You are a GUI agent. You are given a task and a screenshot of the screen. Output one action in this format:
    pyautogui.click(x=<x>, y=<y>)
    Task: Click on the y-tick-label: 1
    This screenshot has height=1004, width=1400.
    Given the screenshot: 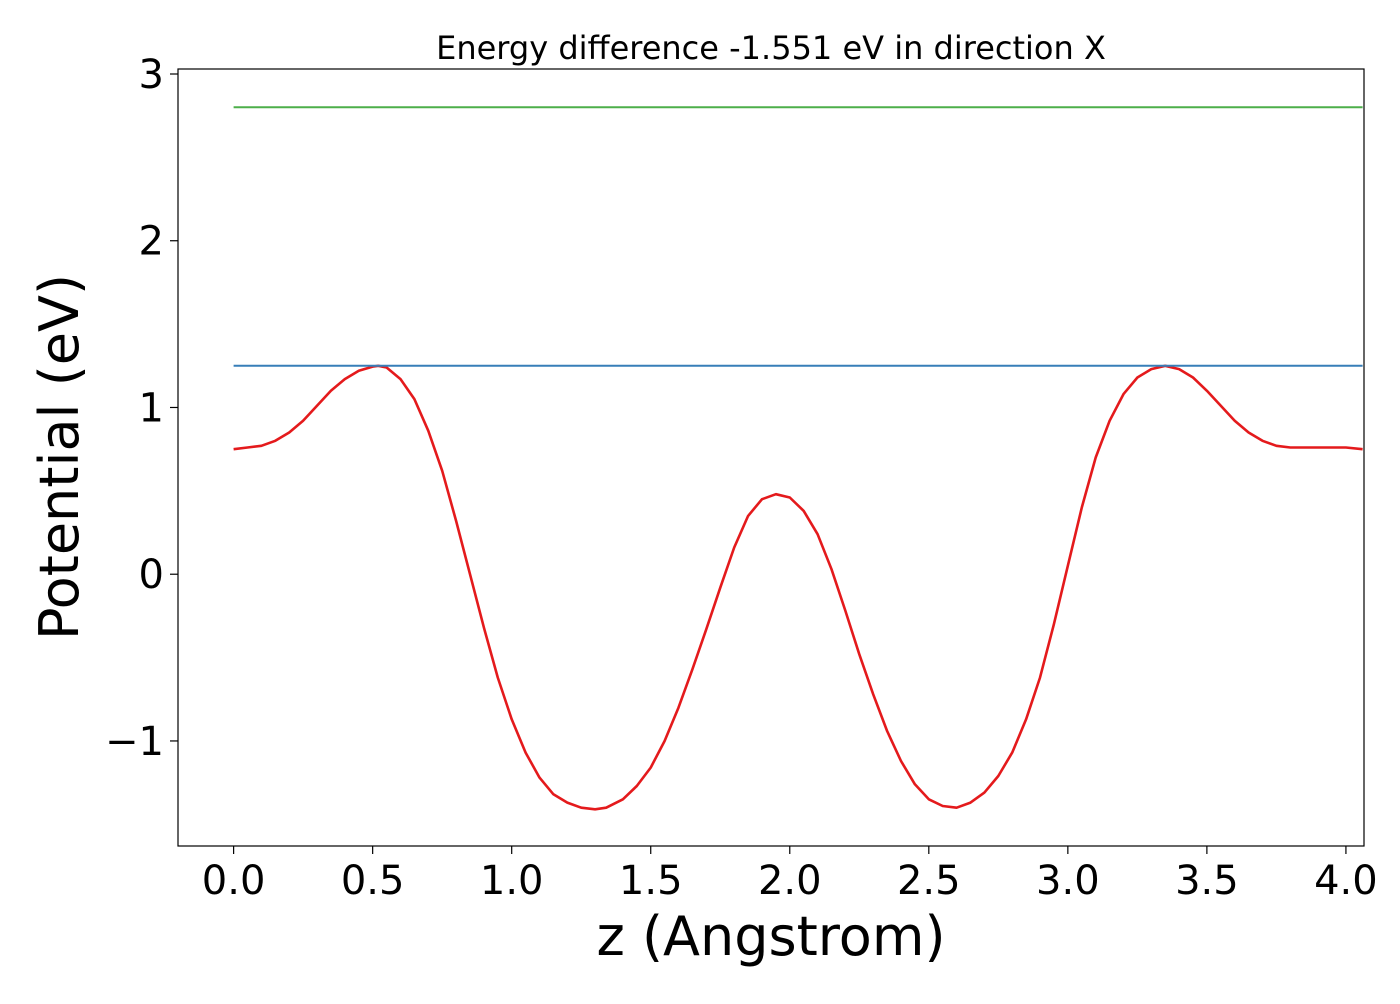 What is the action you would take?
    pyautogui.click(x=151, y=408)
    